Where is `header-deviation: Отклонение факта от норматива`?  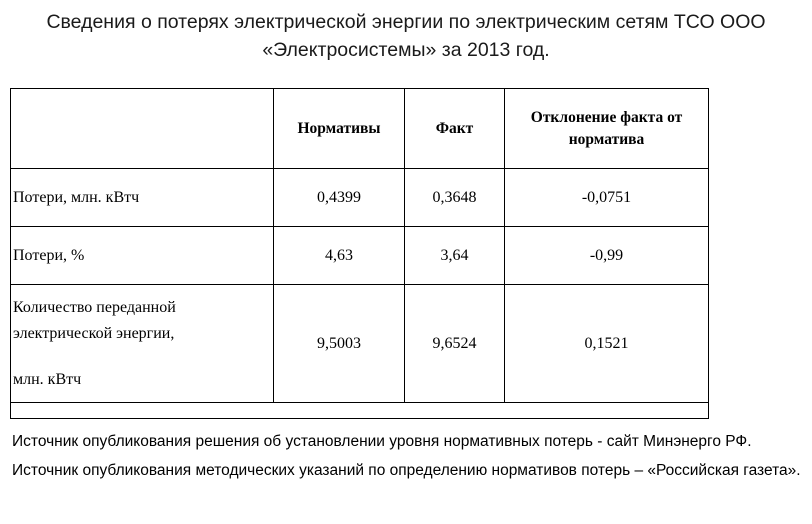 header-deviation: Отклонение факта от норматива is located at coordinates (606, 128).